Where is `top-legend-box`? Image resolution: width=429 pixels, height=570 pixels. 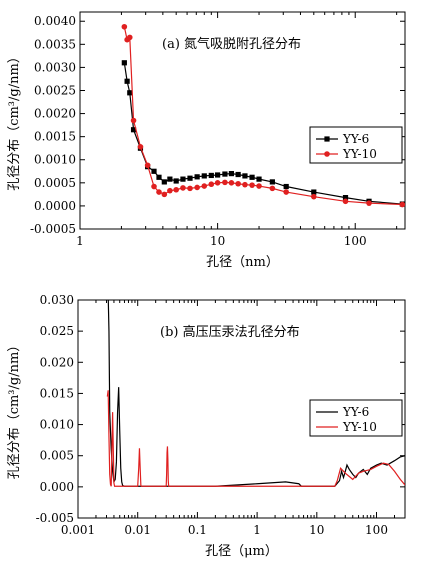 top-legend-box is located at coordinates (356, 145).